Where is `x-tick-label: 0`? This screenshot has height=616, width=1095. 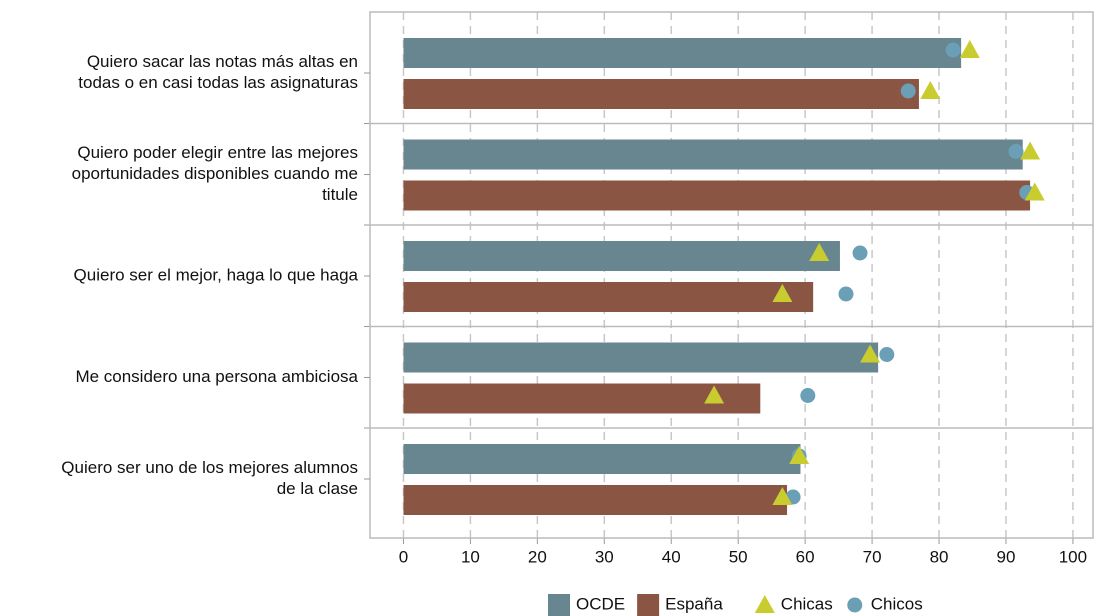 x-tick-label: 0 is located at coordinates (403, 556).